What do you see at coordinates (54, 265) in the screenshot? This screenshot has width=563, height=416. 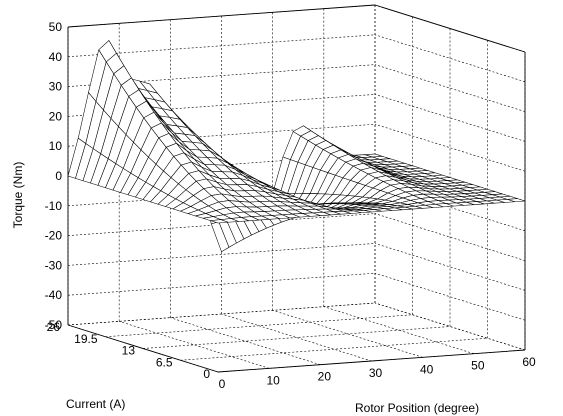 I see `z-tick-label: -30` at bounding box center [54, 265].